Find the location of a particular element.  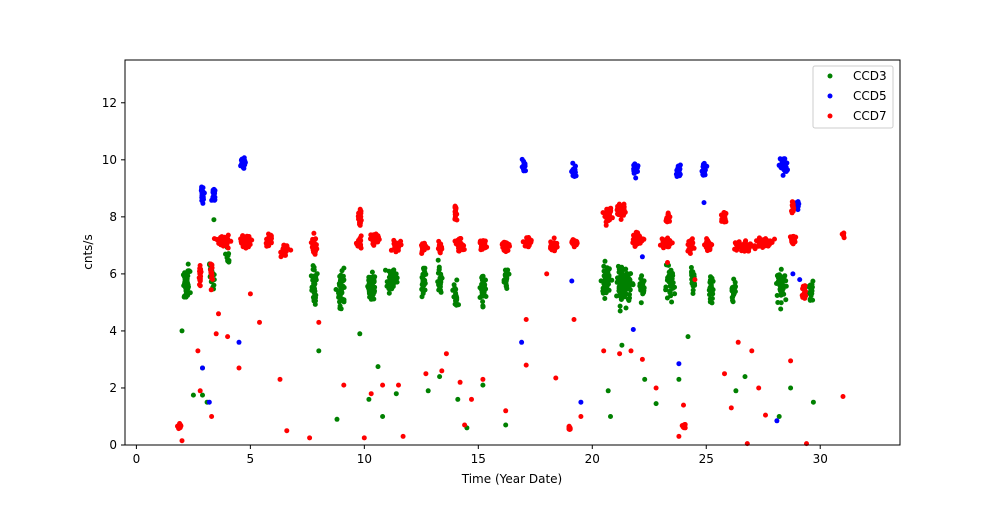

x-tick-label: 0 is located at coordinates (137, 459).